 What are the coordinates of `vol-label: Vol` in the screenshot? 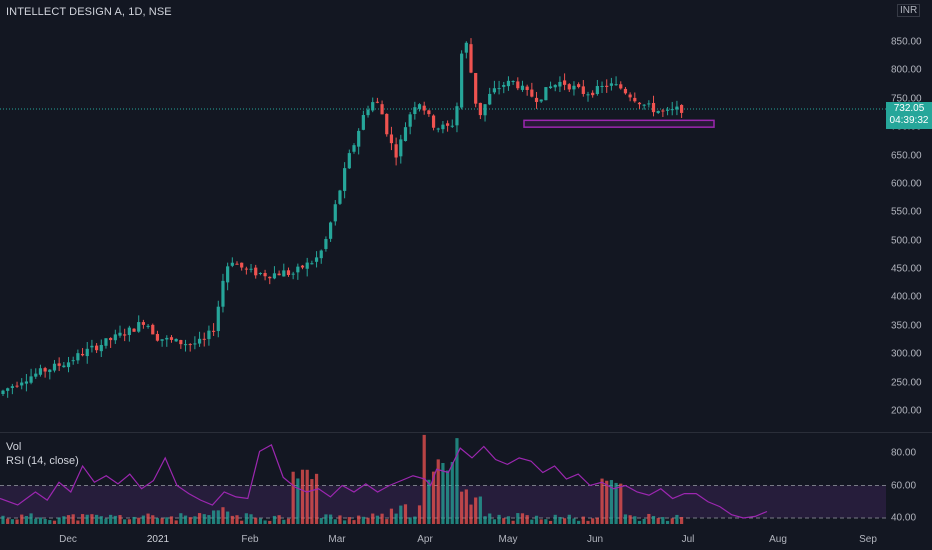 It's located at (14, 447).